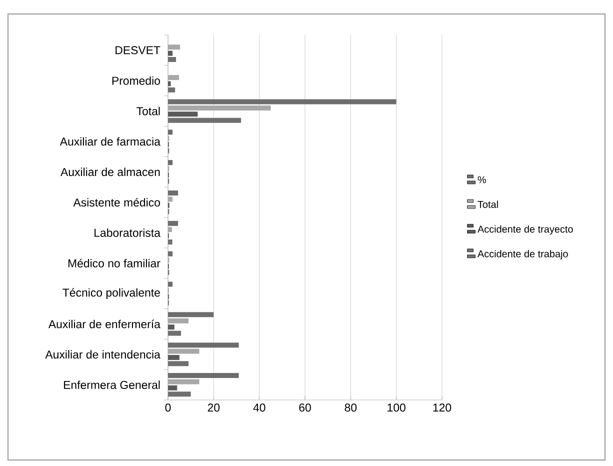 This screenshot has height=466, width=613. I want to click on y-tick-label: Médico no familiar, so click(114, 263).